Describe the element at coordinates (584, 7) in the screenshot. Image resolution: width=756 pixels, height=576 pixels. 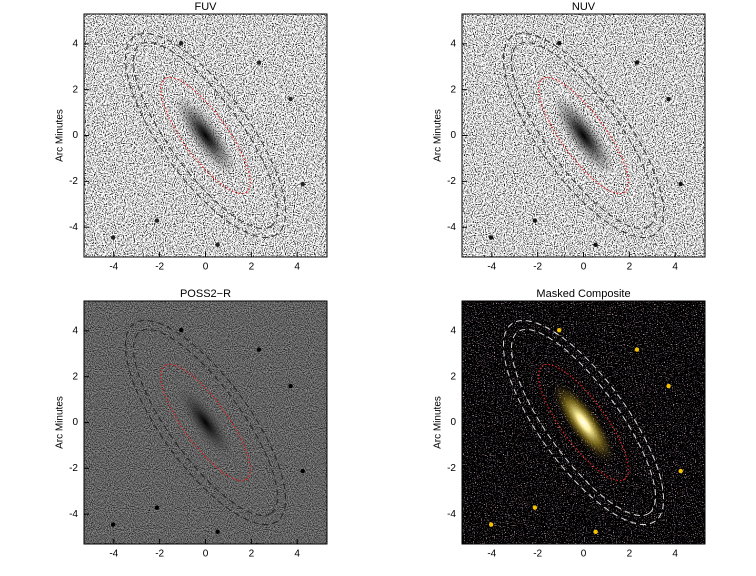
I see `panel-title: NUV` at that location.